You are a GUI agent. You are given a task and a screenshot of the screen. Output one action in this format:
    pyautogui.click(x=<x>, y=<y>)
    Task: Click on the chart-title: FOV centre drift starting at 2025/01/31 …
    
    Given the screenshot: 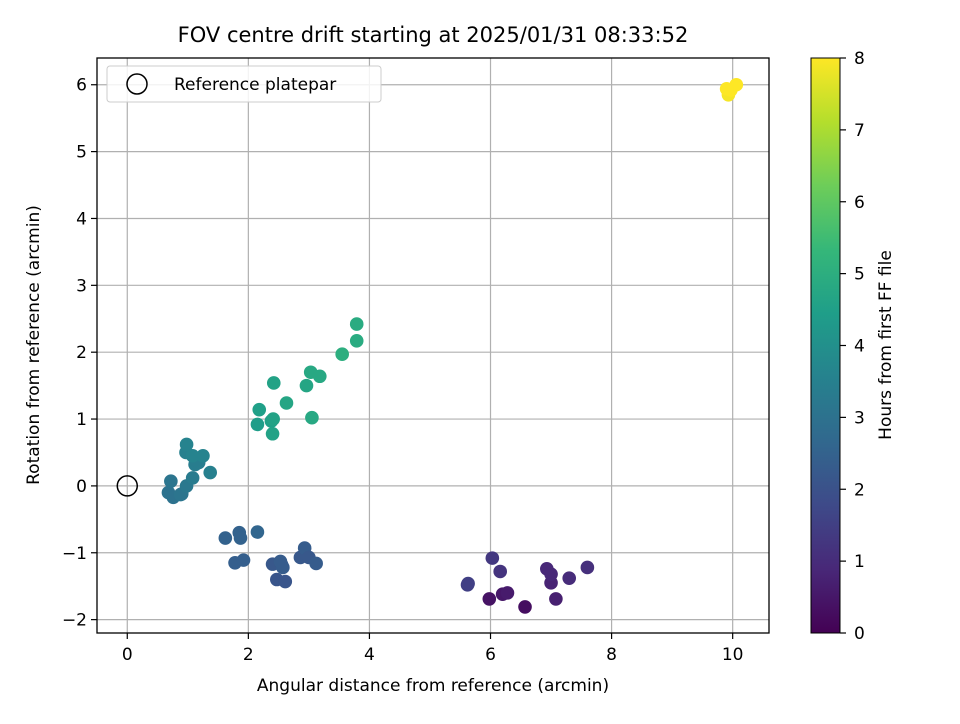 What is the action you would take?
    pyautogui.click(x=433, y=35)
    